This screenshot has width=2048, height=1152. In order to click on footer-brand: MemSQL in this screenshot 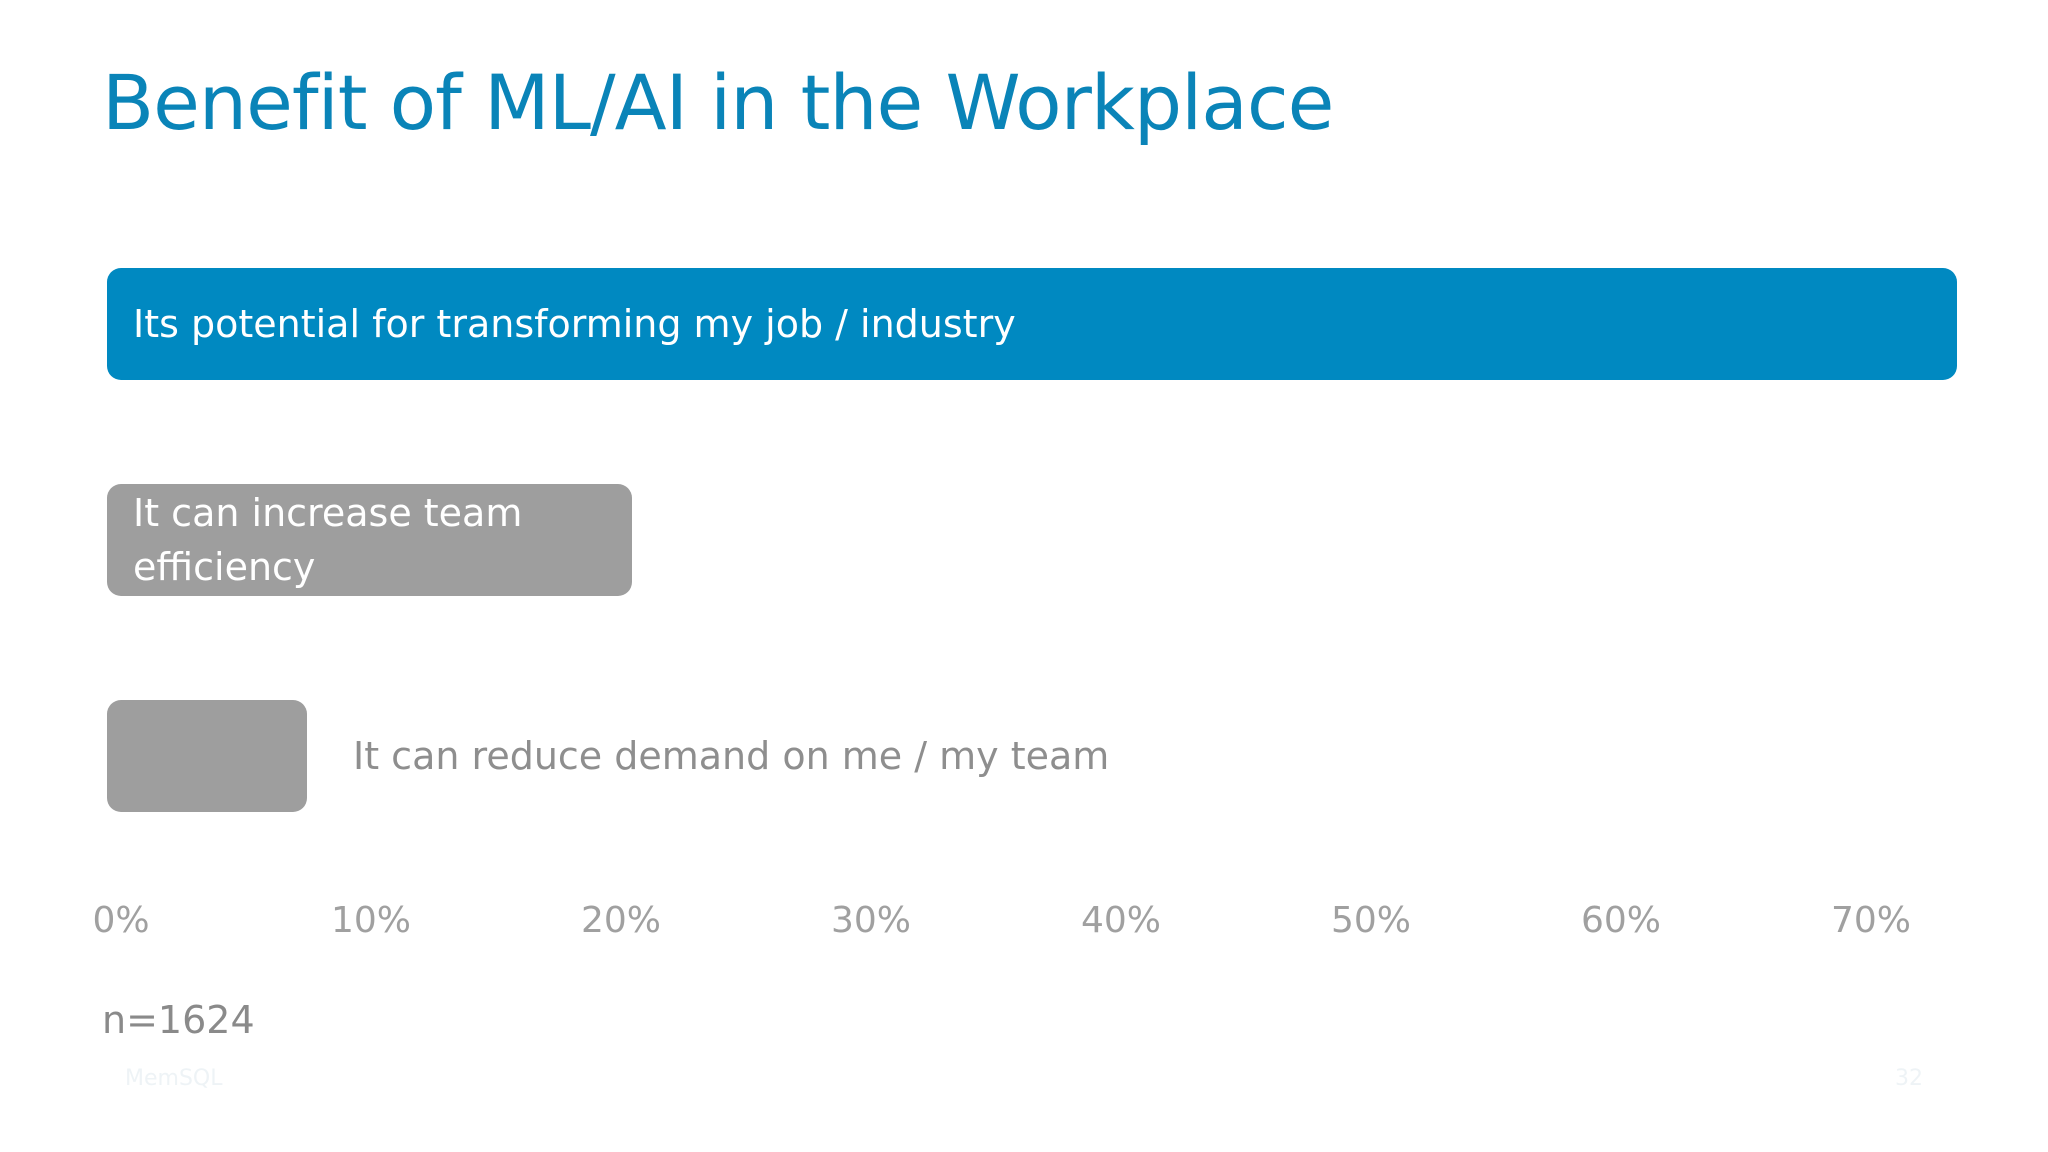, I will do `click(174, 1078)`.